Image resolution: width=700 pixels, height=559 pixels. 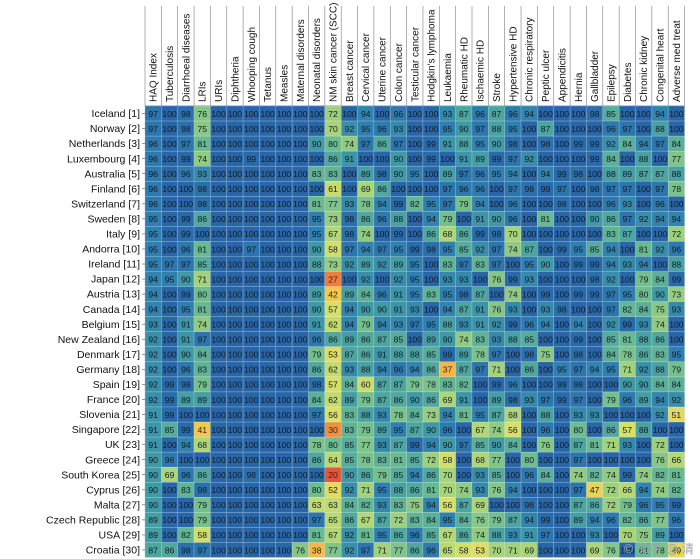 I want to click on row-label: USA [29], so click(x=120, y=536).